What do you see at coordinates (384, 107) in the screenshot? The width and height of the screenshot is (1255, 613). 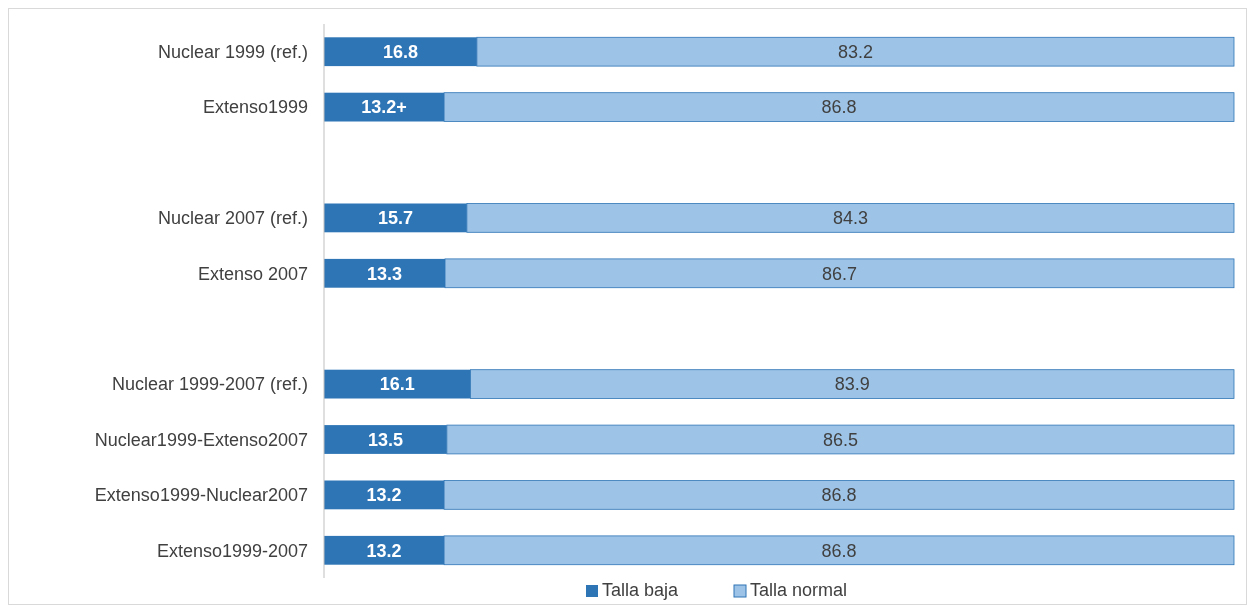 I see `data-label: 13.2+` at bounding box center [384, 107].